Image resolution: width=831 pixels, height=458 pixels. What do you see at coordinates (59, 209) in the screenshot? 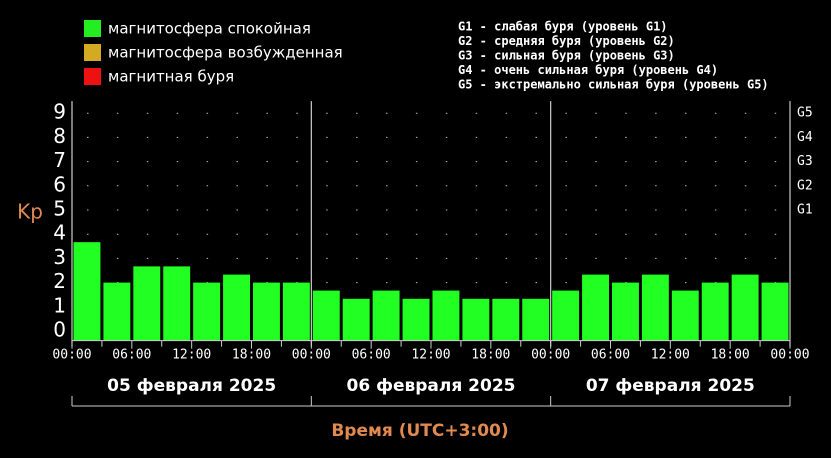
I see `y-tick-label: 5` at bounding box center [59, 209].